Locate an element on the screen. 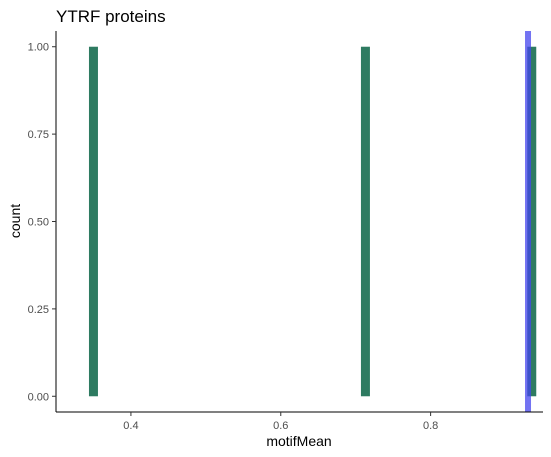 The height and width of the screenshot is (457, 551). y-tick-label: 0.50 is located at coordinates (38, 223).